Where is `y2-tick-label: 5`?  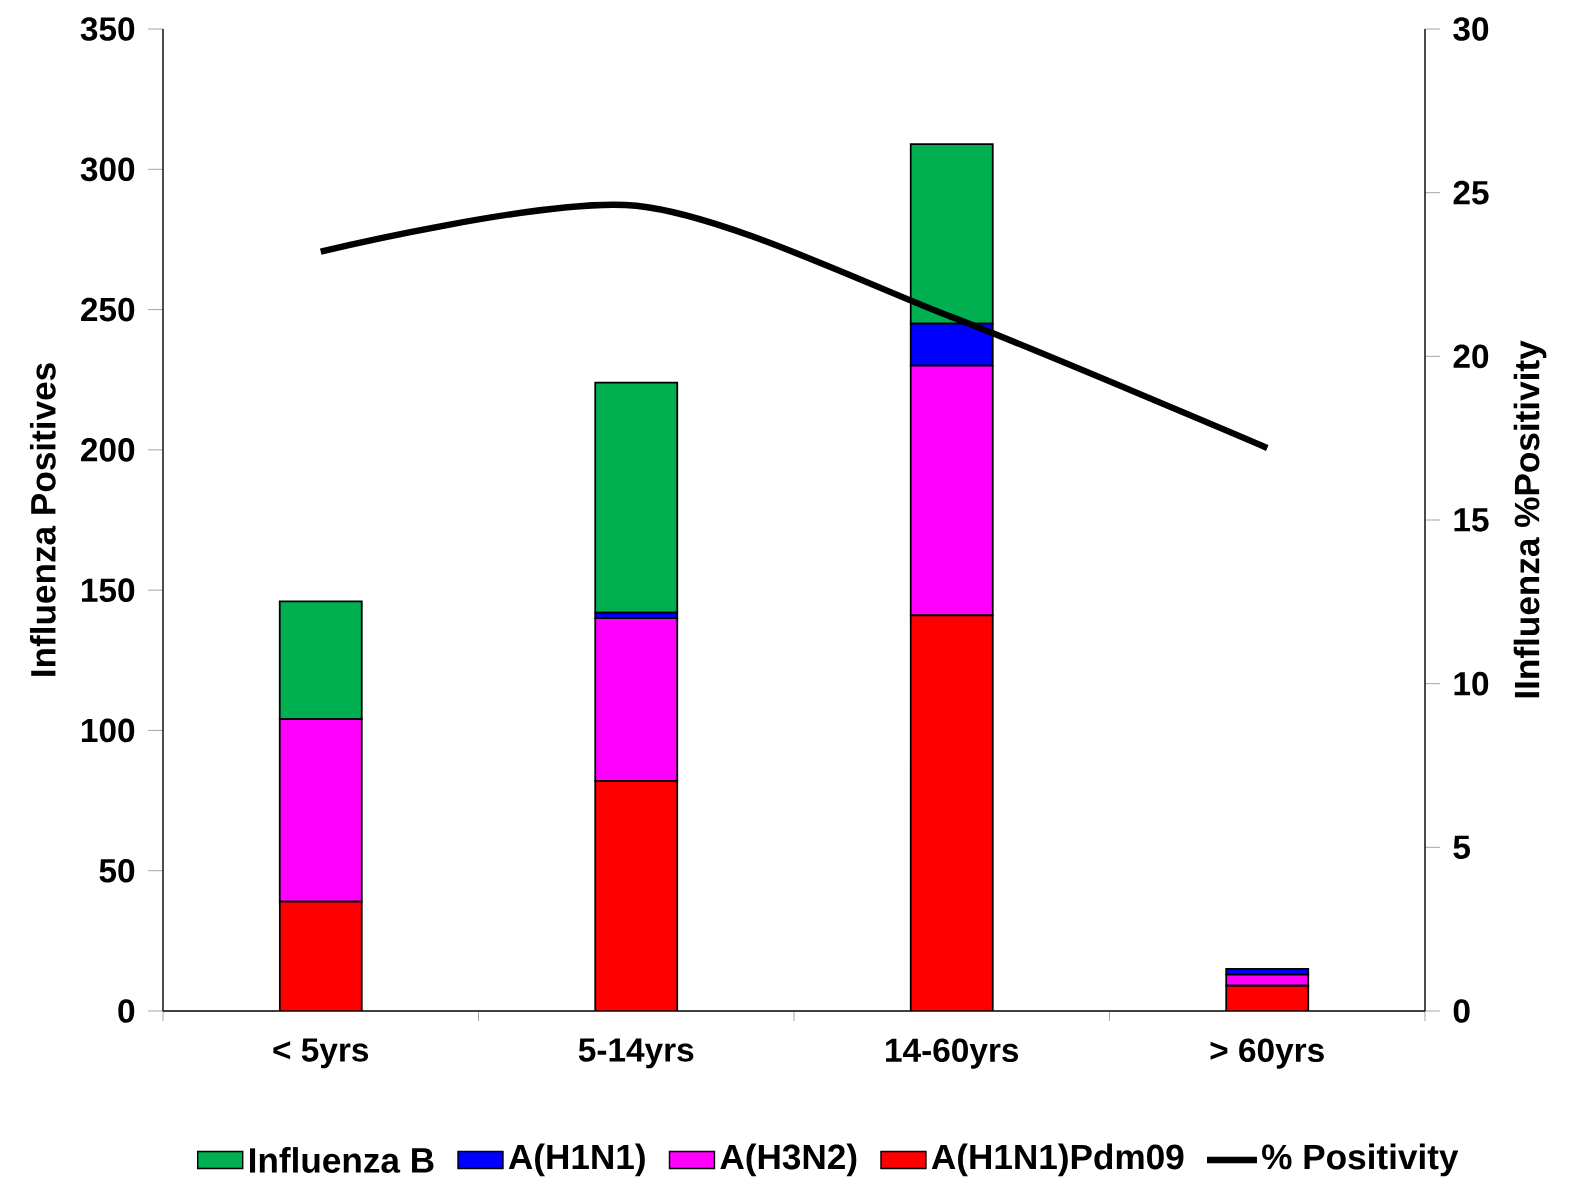 y2-tick-label: 5 is located at coordinates (1462, 847).